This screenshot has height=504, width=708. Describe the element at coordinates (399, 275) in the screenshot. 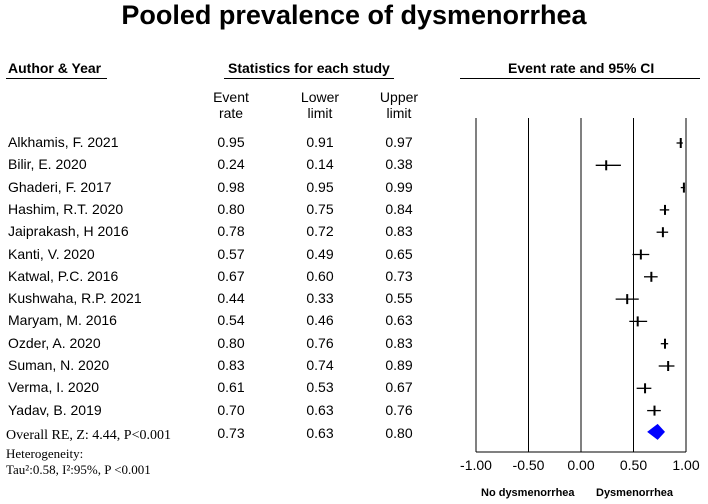

I see `study-upper-limit: 0.73` at that location.